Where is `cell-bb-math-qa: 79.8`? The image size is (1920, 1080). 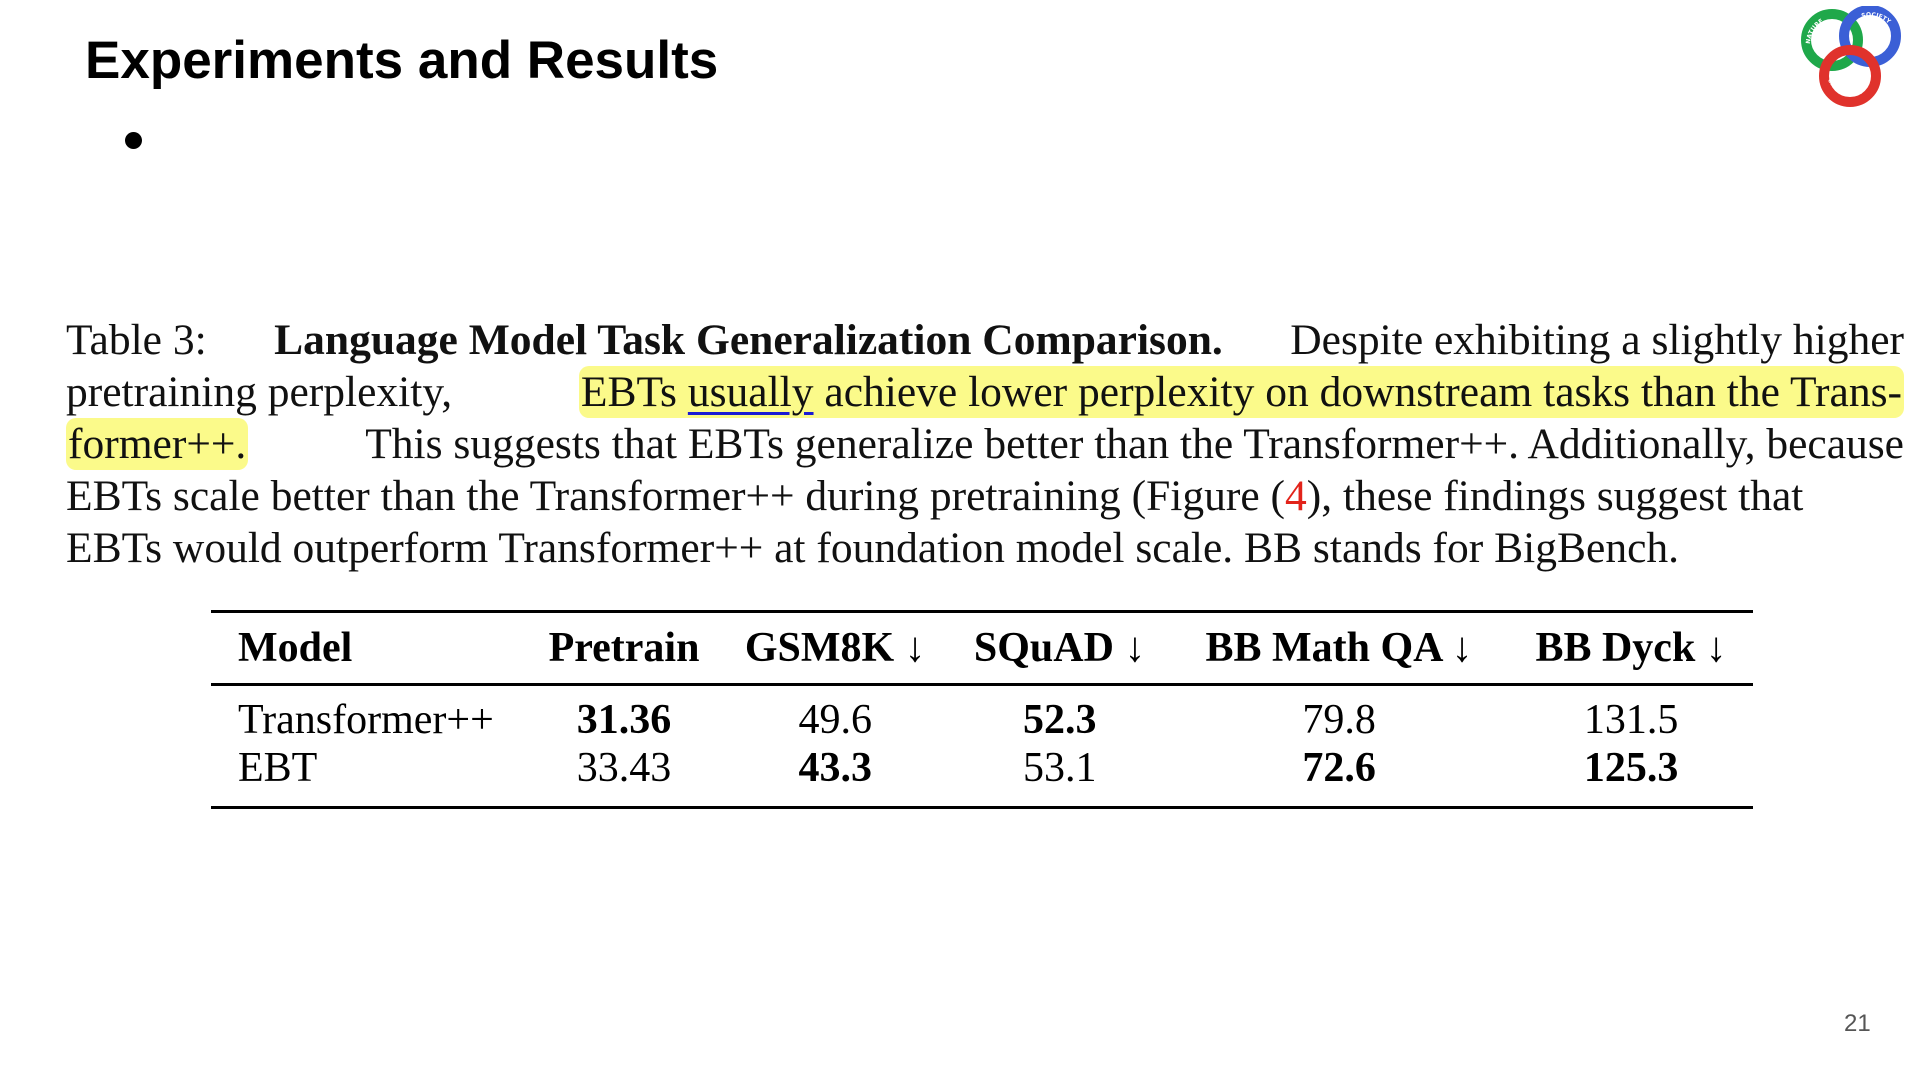 cell-bb-math-qa: 79.8 is located at coordinates (1339, 720).